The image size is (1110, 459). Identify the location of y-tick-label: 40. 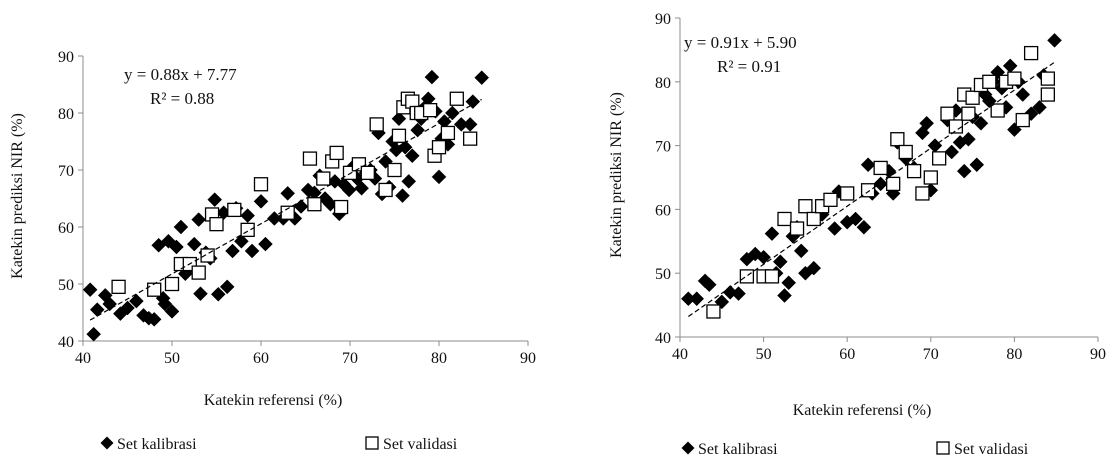
(66, 342).